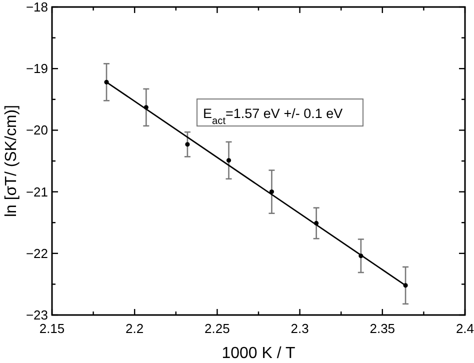 The height and width of the screenshot is (363, 474). What do you see at coordinates (465, 328) in the screenshot?
I see `x-tick-label: 2.4` at bounding box center [465, 328].